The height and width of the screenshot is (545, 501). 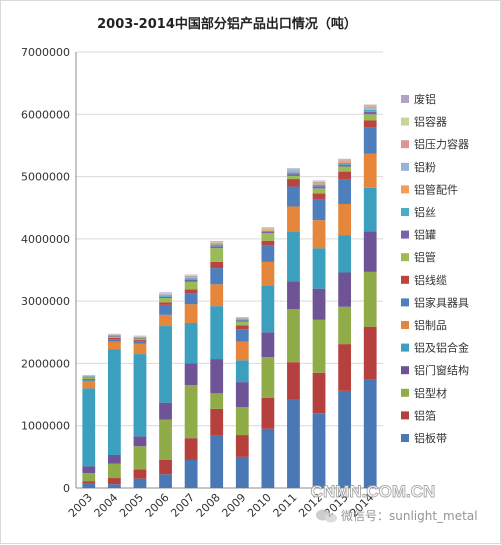 What do you see at coordinates (131, 505) in the screenshot?
I see `x-tick-label: 2005` at bounding box center [131, 505].